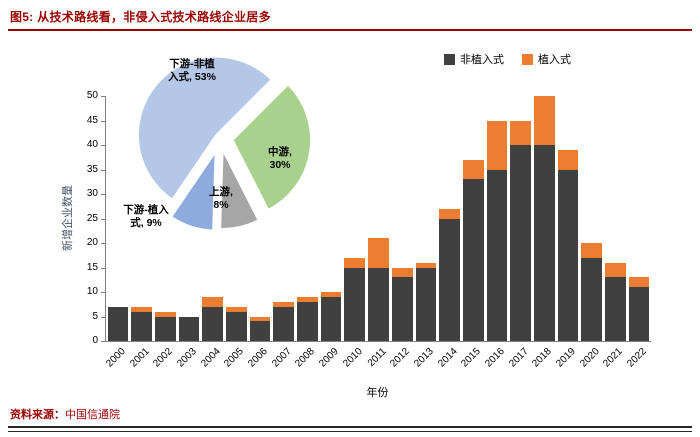  I want to click on y-tick-label: 5, so click(95, 316).